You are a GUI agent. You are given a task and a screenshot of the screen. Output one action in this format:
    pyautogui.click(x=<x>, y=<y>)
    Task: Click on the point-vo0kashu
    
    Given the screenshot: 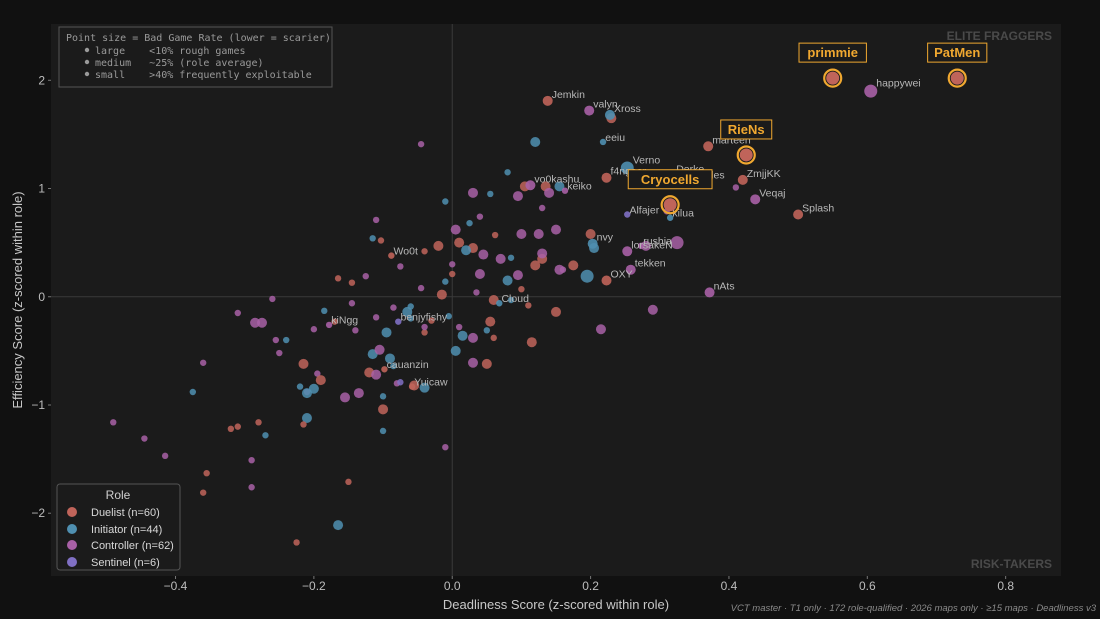 What is the action you would take?
    pyautogui.click(x=530, y=185)
    